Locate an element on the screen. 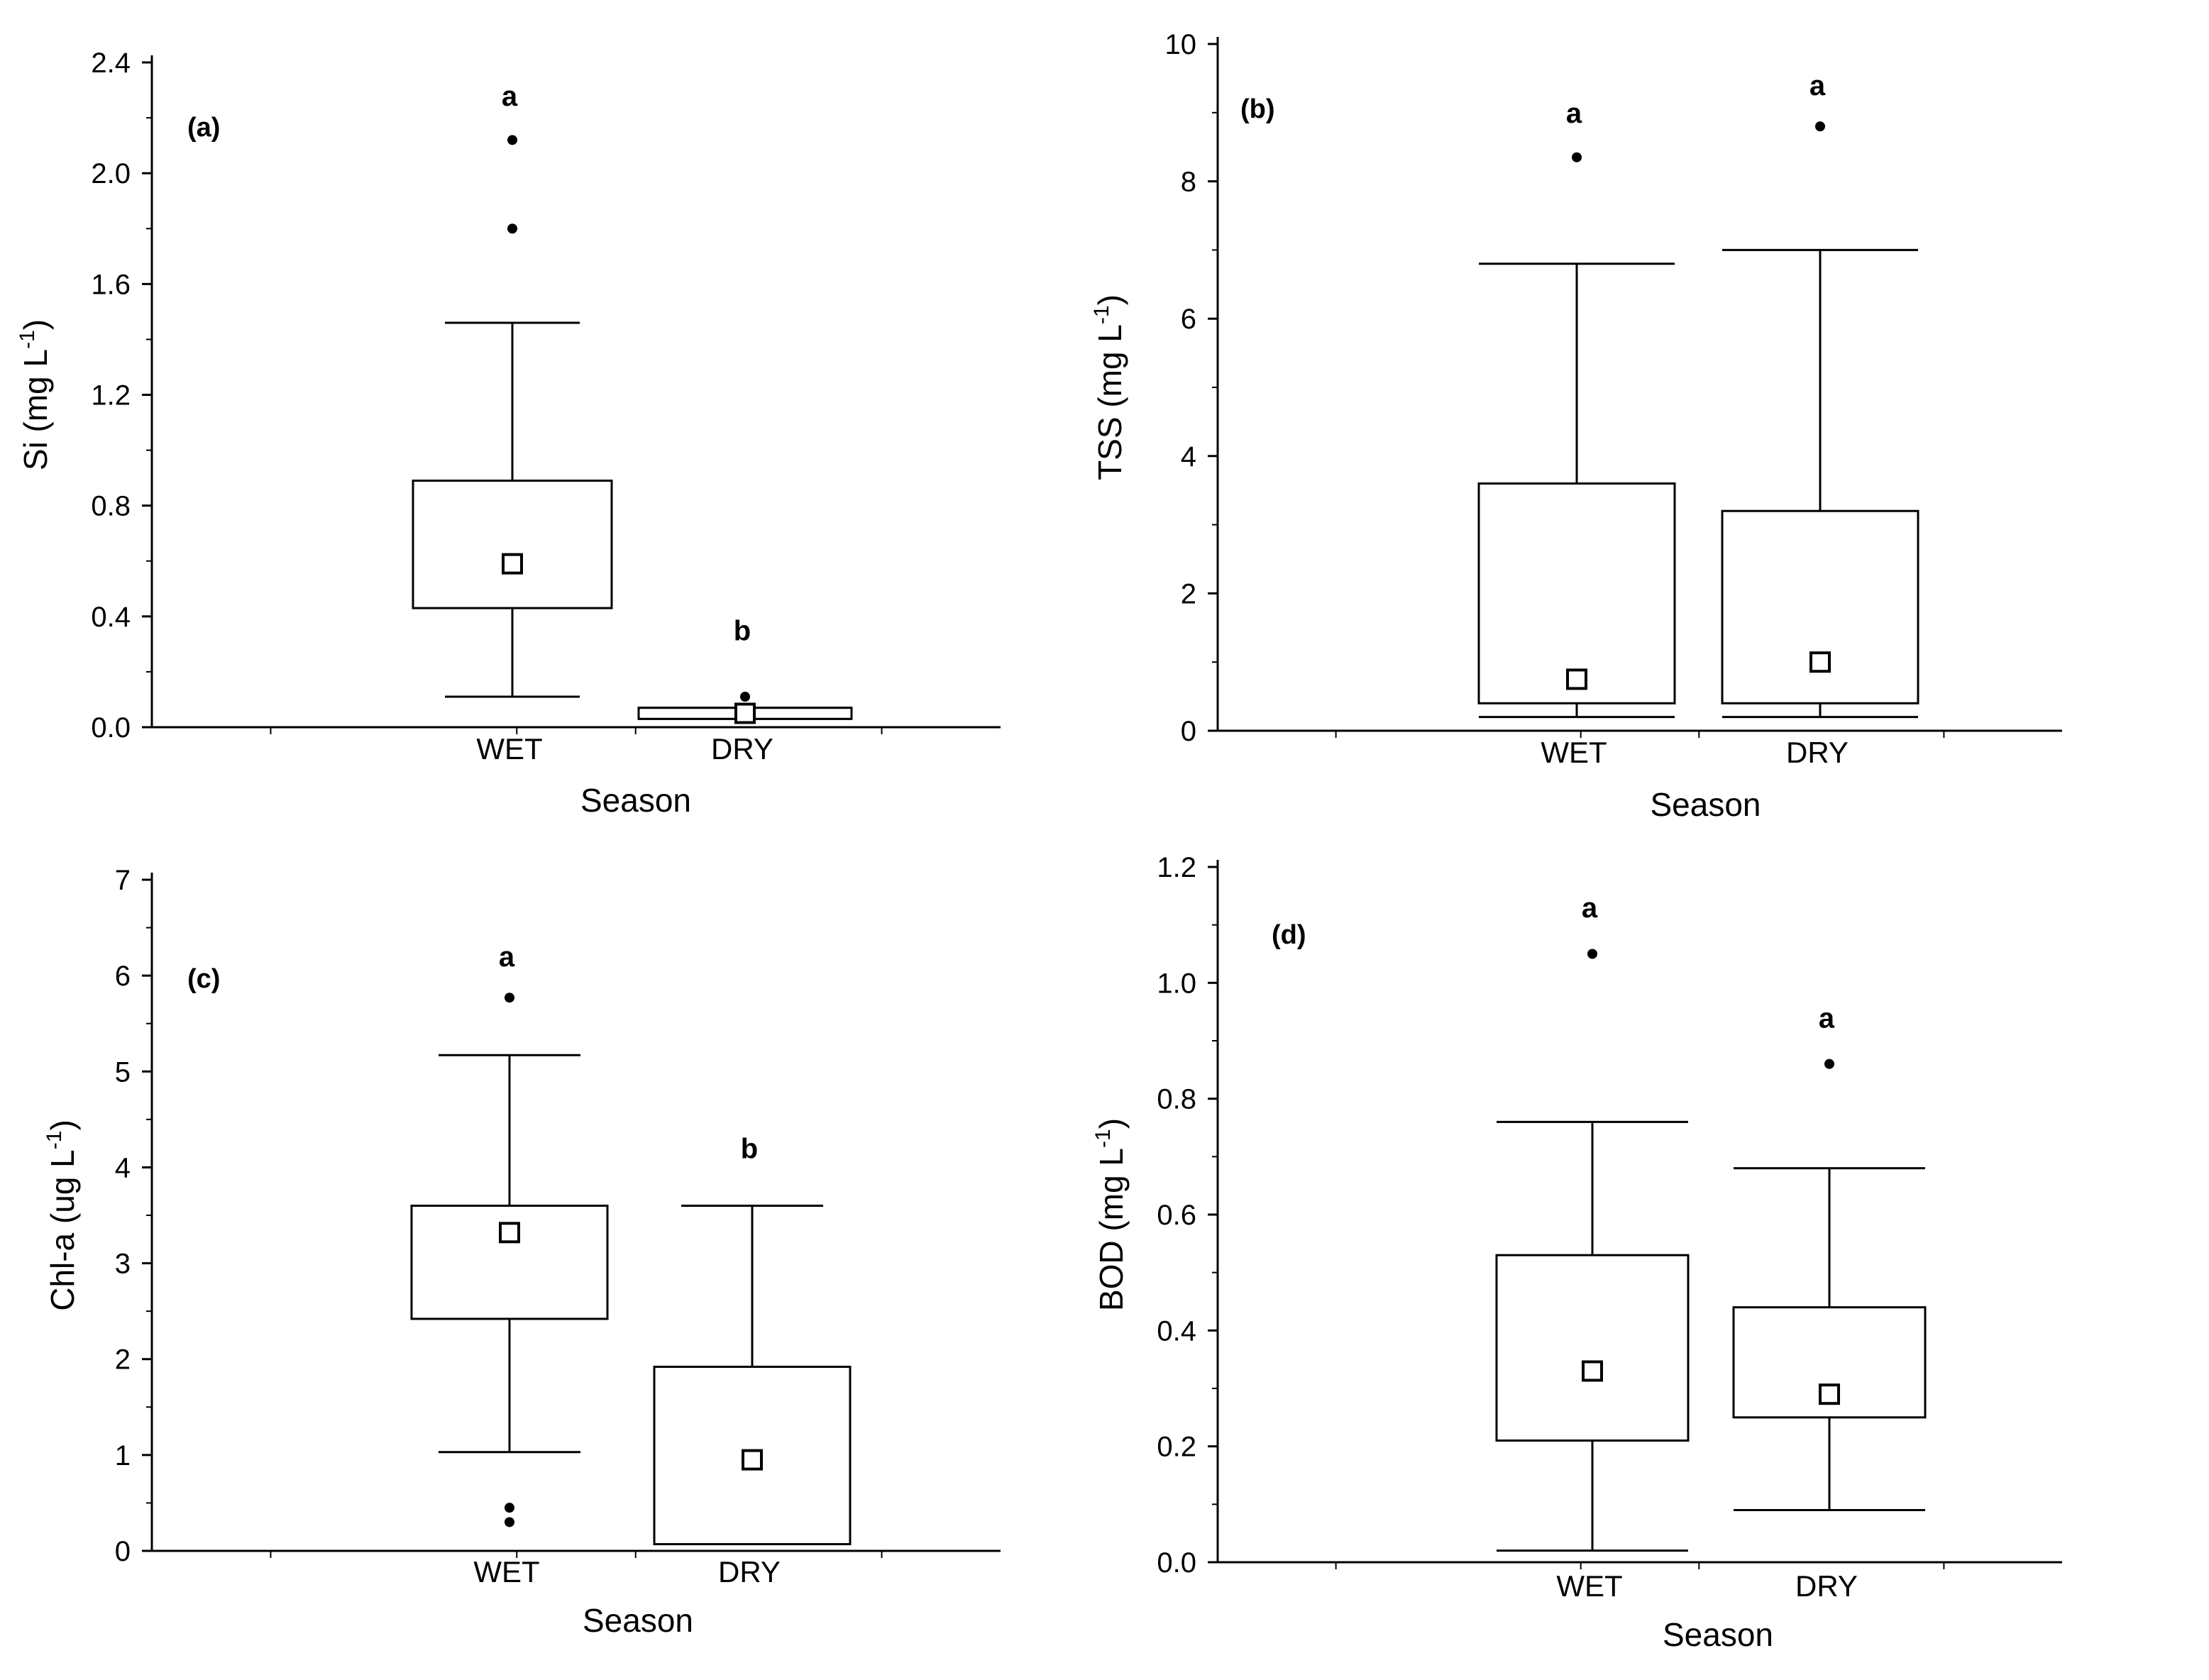 The image size is (2209, 1680). y-tick-label: 7 is located at coordinates (123, 880).